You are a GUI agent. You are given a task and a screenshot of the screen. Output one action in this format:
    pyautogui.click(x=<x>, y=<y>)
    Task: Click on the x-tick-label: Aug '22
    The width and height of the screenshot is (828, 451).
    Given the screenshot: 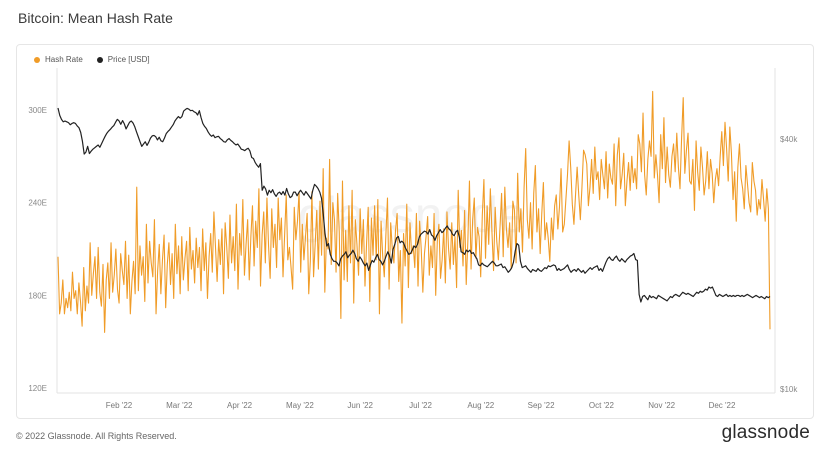 What is the action you would take?
    pyautogui.click(x=480, y=405)
    